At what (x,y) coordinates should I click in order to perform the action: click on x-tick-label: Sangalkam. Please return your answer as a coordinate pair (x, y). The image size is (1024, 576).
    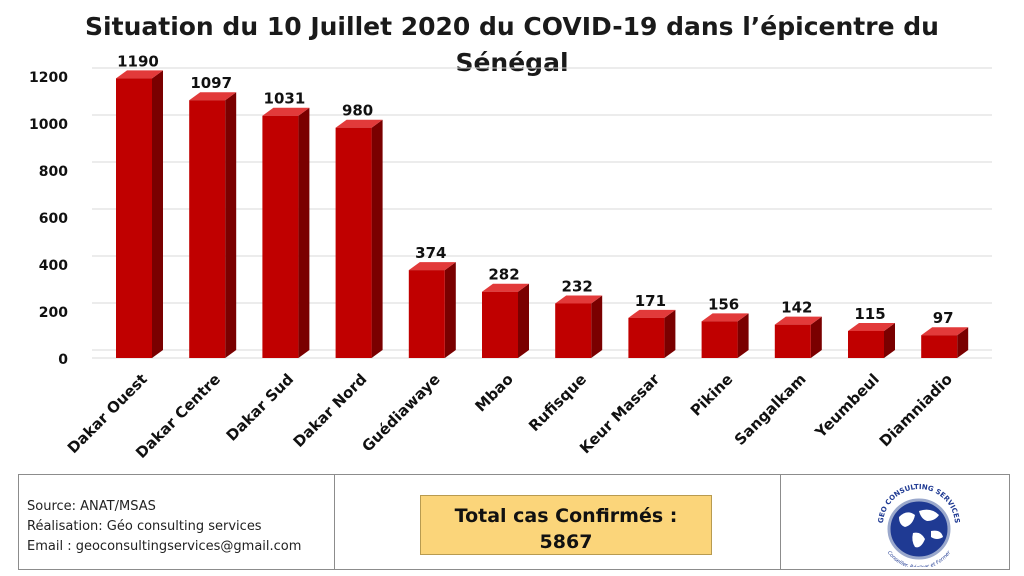
    Looking at the image, I should click on (770, 409).